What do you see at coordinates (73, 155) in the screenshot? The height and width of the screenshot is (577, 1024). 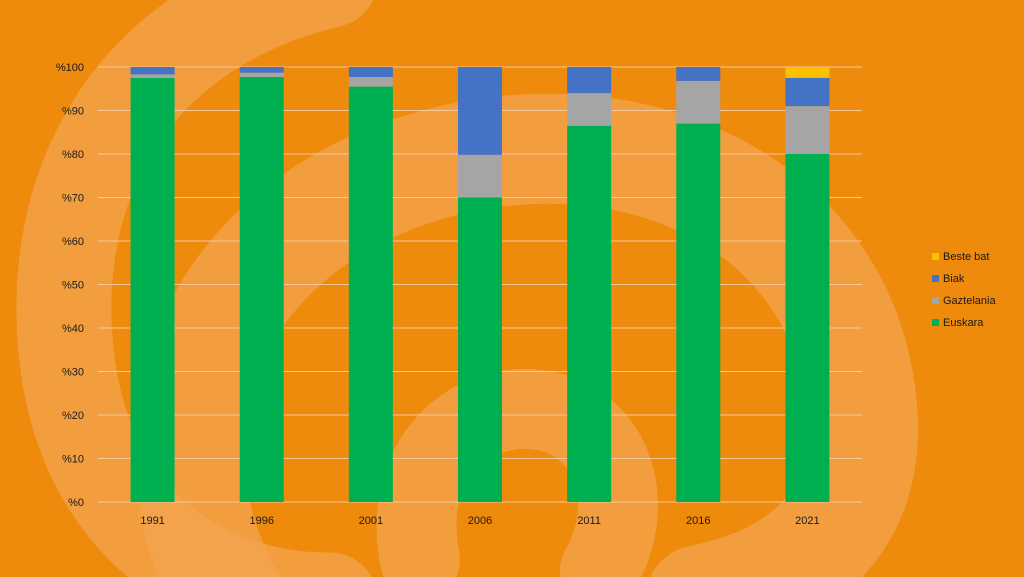 I see `y-tick-label: %80` at bounding box center [73, 155].